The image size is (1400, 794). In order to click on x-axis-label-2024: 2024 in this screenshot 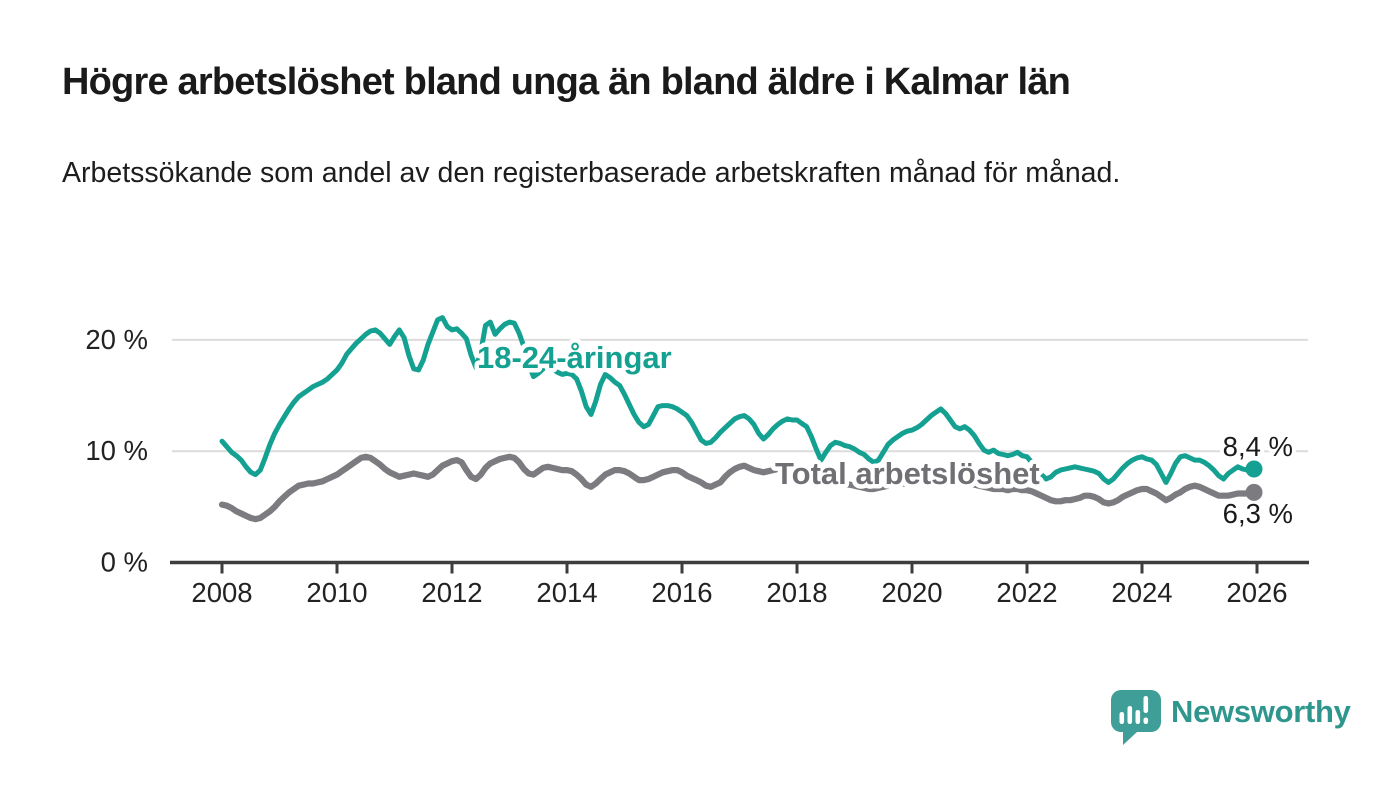, I will do `click(1141, 592)`.